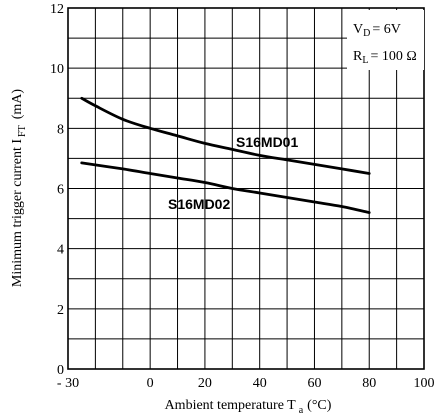 Image resolution: width=436 pixels, height=414 pixels. What do you see at coordinates (60, 370) in the screenshot?
I see `y-tick-label: 0` at bounding box center [60, 370].